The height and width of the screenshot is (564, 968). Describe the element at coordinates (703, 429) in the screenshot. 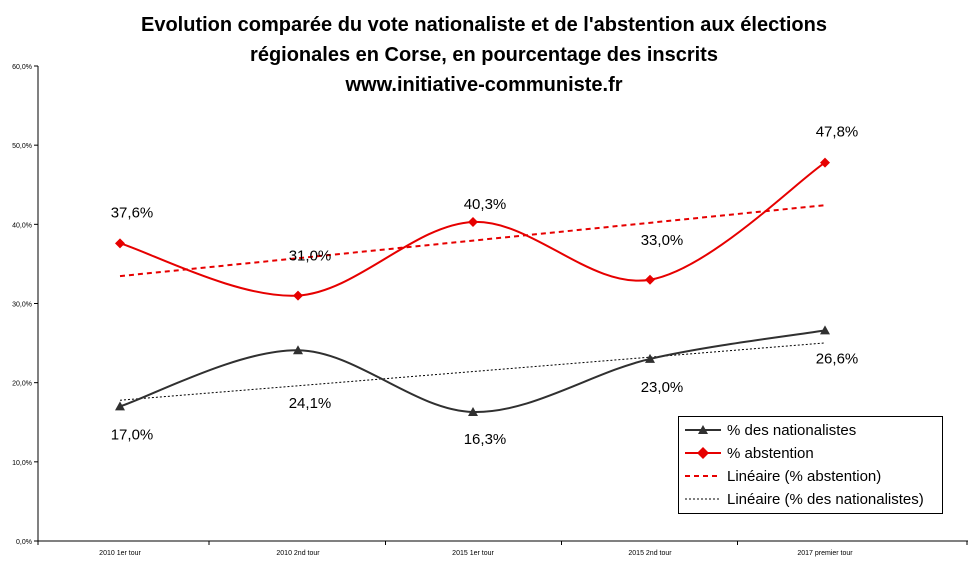

I see `legend-swatch-nationalistes` at that location.